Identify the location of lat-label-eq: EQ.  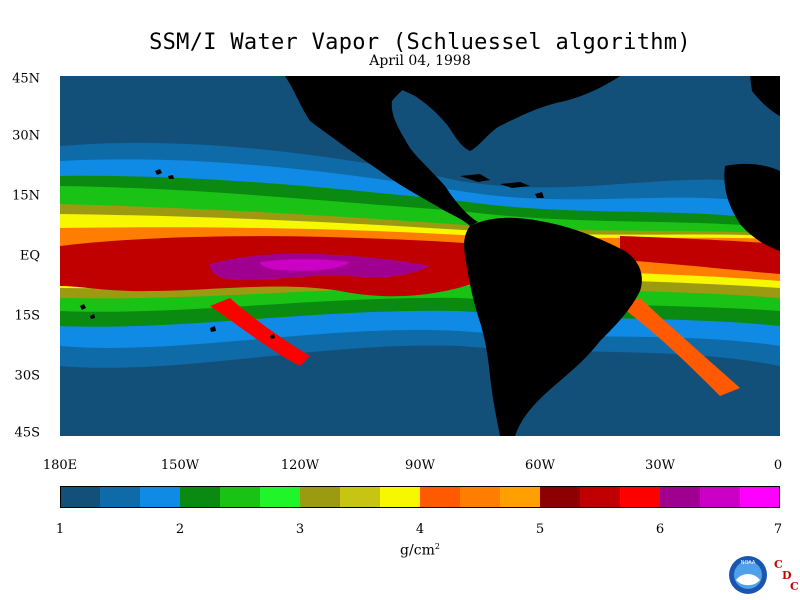
(29, 256).